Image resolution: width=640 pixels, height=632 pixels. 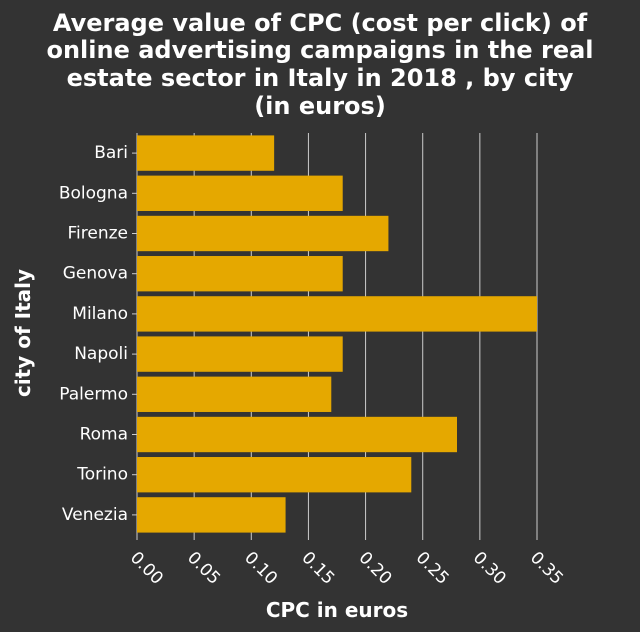 What do you see at coordinates (337, 610) in the screenshot?
I see `x-axis-label: CPC in euros` at bounding box center [337, 610].